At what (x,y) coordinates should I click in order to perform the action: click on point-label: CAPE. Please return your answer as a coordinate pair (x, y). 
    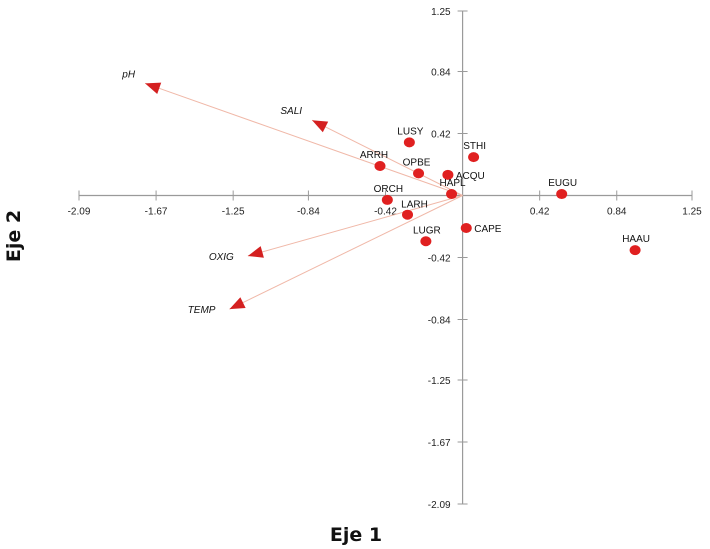
    Looking at the image, I should click on (488, 229).